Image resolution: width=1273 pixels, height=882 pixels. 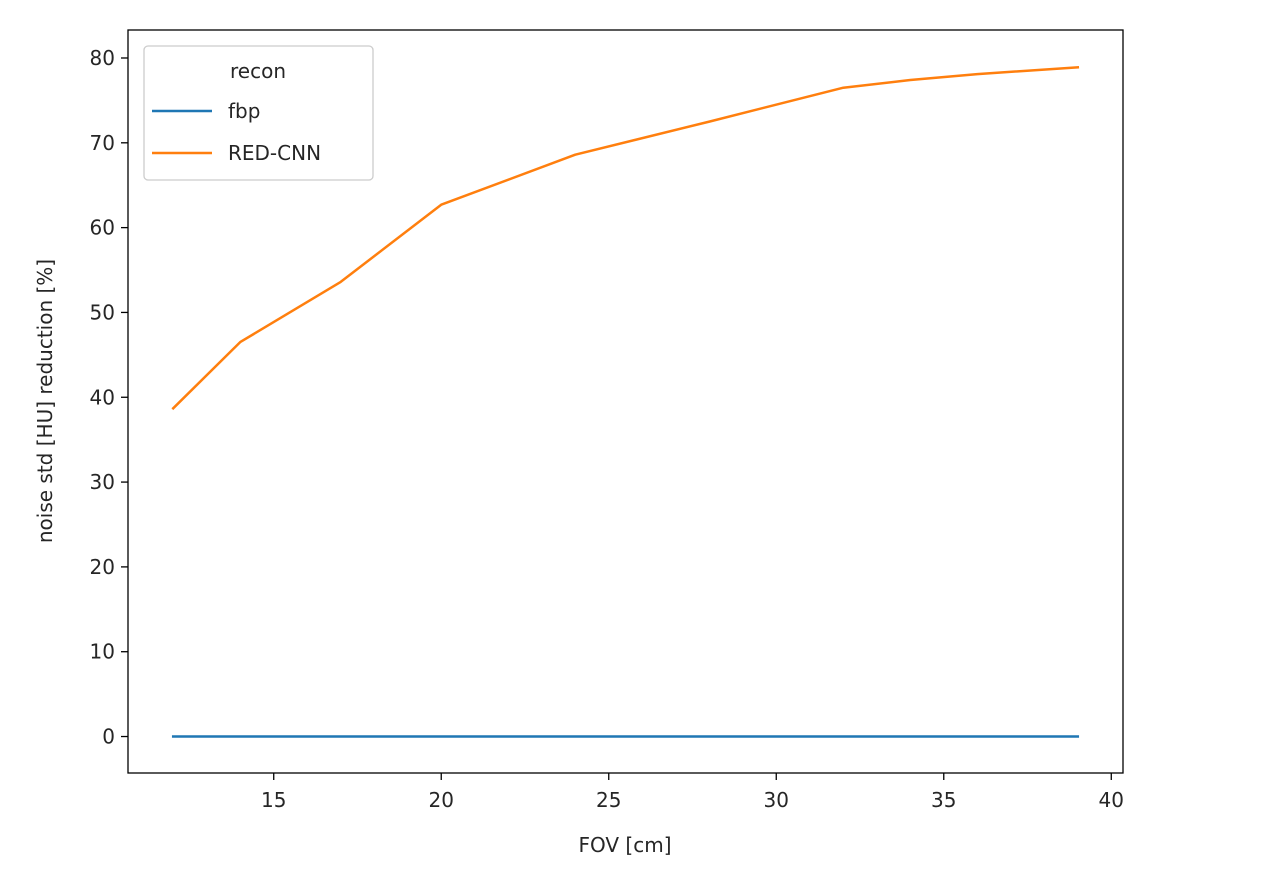 I want to click on x-tick-label-20: 20, so click(x=441, y=800).